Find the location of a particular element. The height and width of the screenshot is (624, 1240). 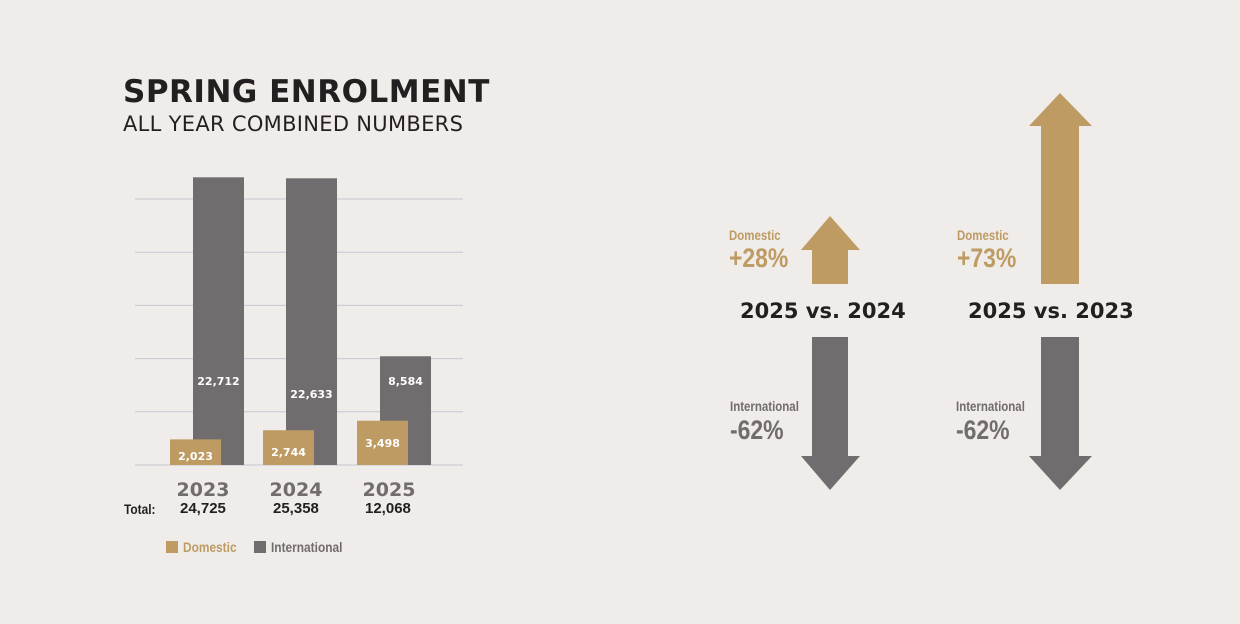

total-2025: 12,068 is located at coordinates (388, 508).